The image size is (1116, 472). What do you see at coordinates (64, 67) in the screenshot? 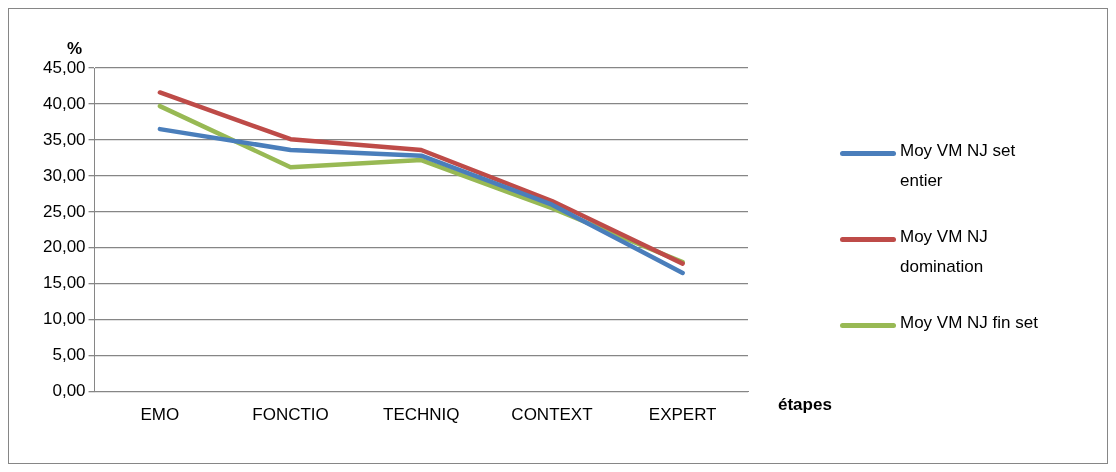
I see `y-tick-label: 45,00` at bounding box center [64, 67].